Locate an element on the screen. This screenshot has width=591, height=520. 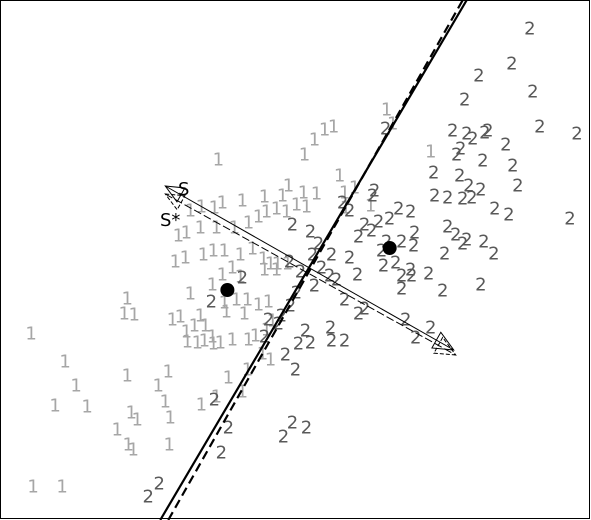
point-class-1-91: 1 is located at coordinates (354, 188).